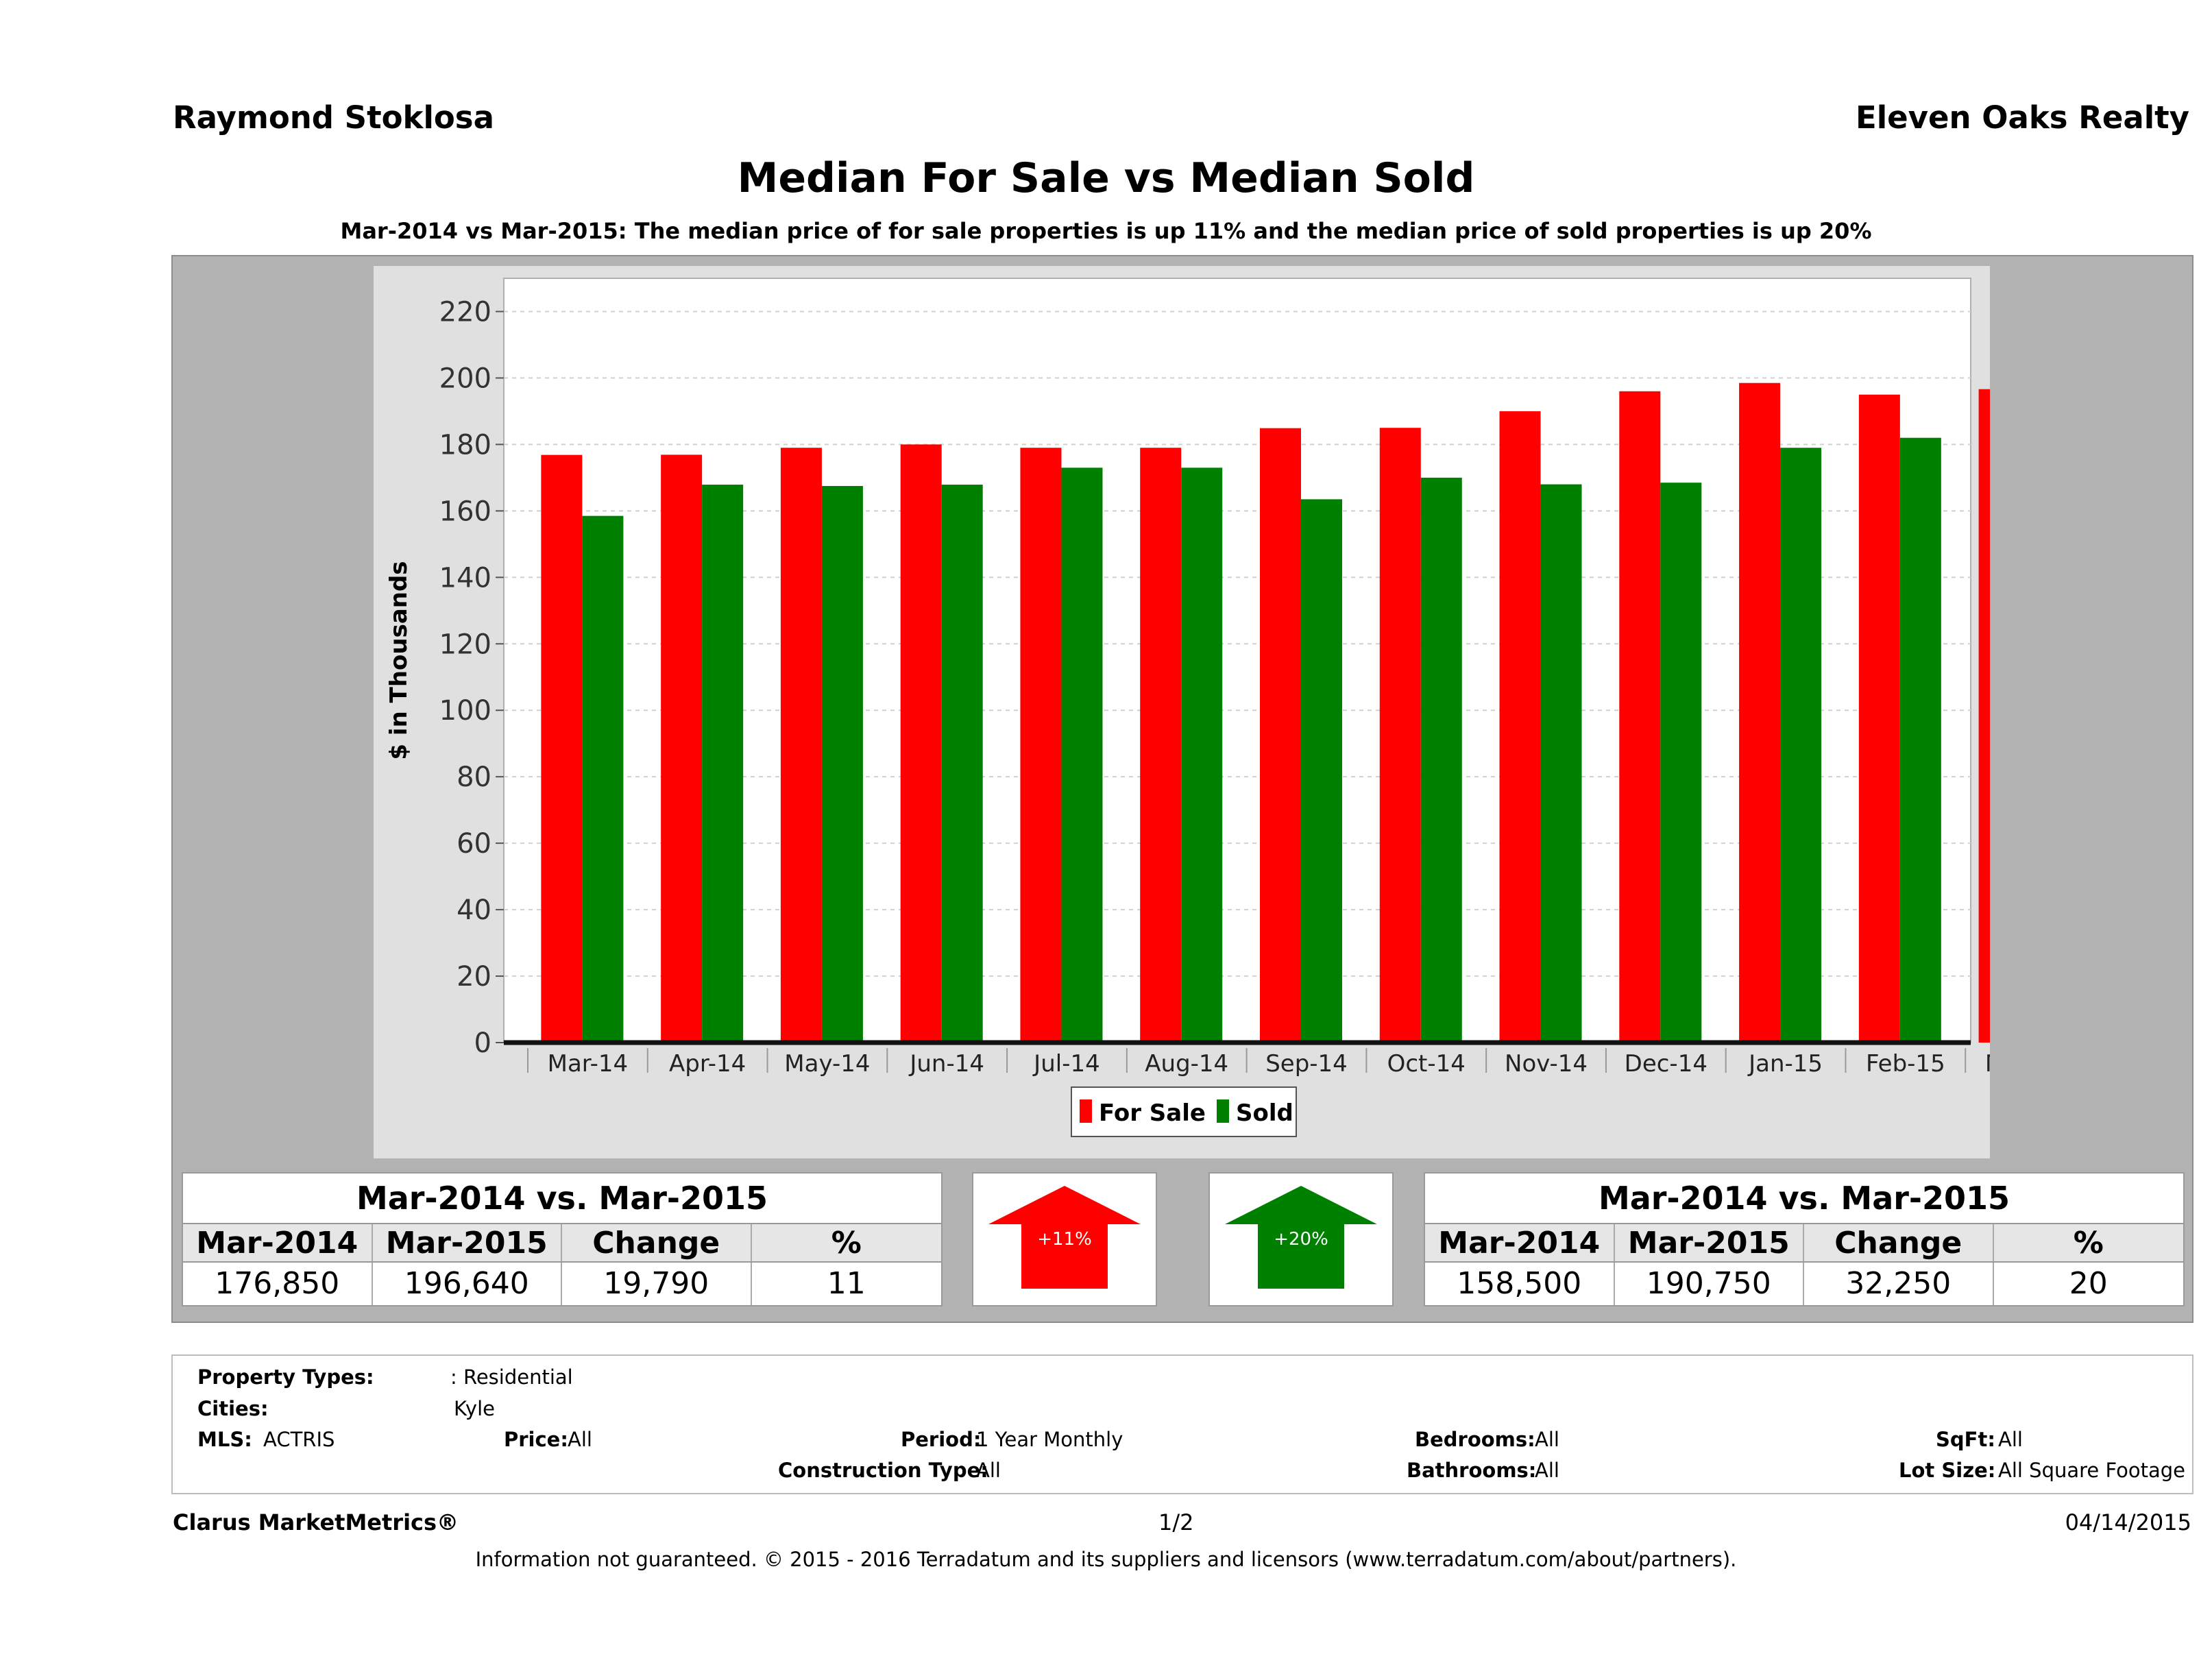 This screenshot has width=2212, height=1678. I want to click on for-sale-arrow-shape, so click(1064, 1237).